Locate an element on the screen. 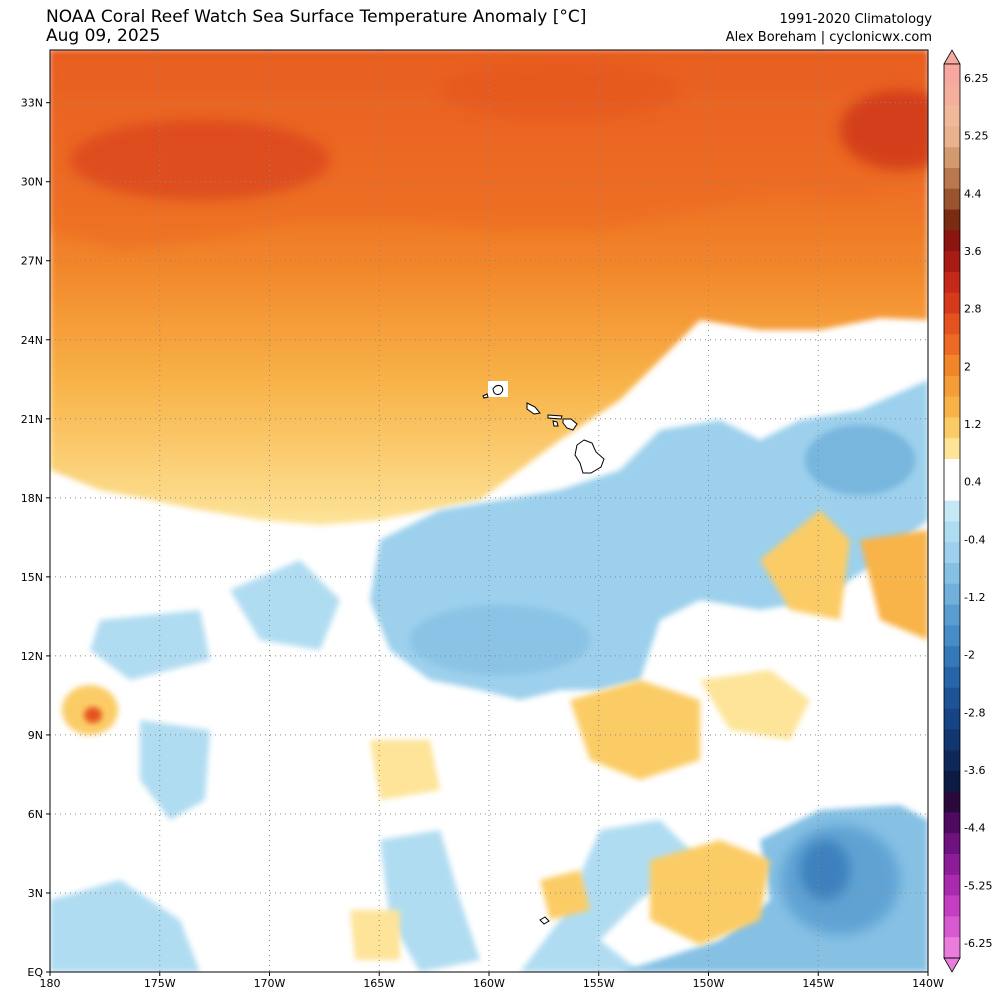 The image size is (1000, 1000). hawaiian-islands is located at coordinates (543, 653).